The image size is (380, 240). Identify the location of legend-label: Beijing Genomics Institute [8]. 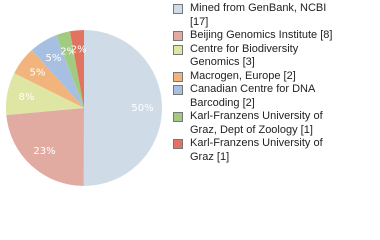
(261, 35).